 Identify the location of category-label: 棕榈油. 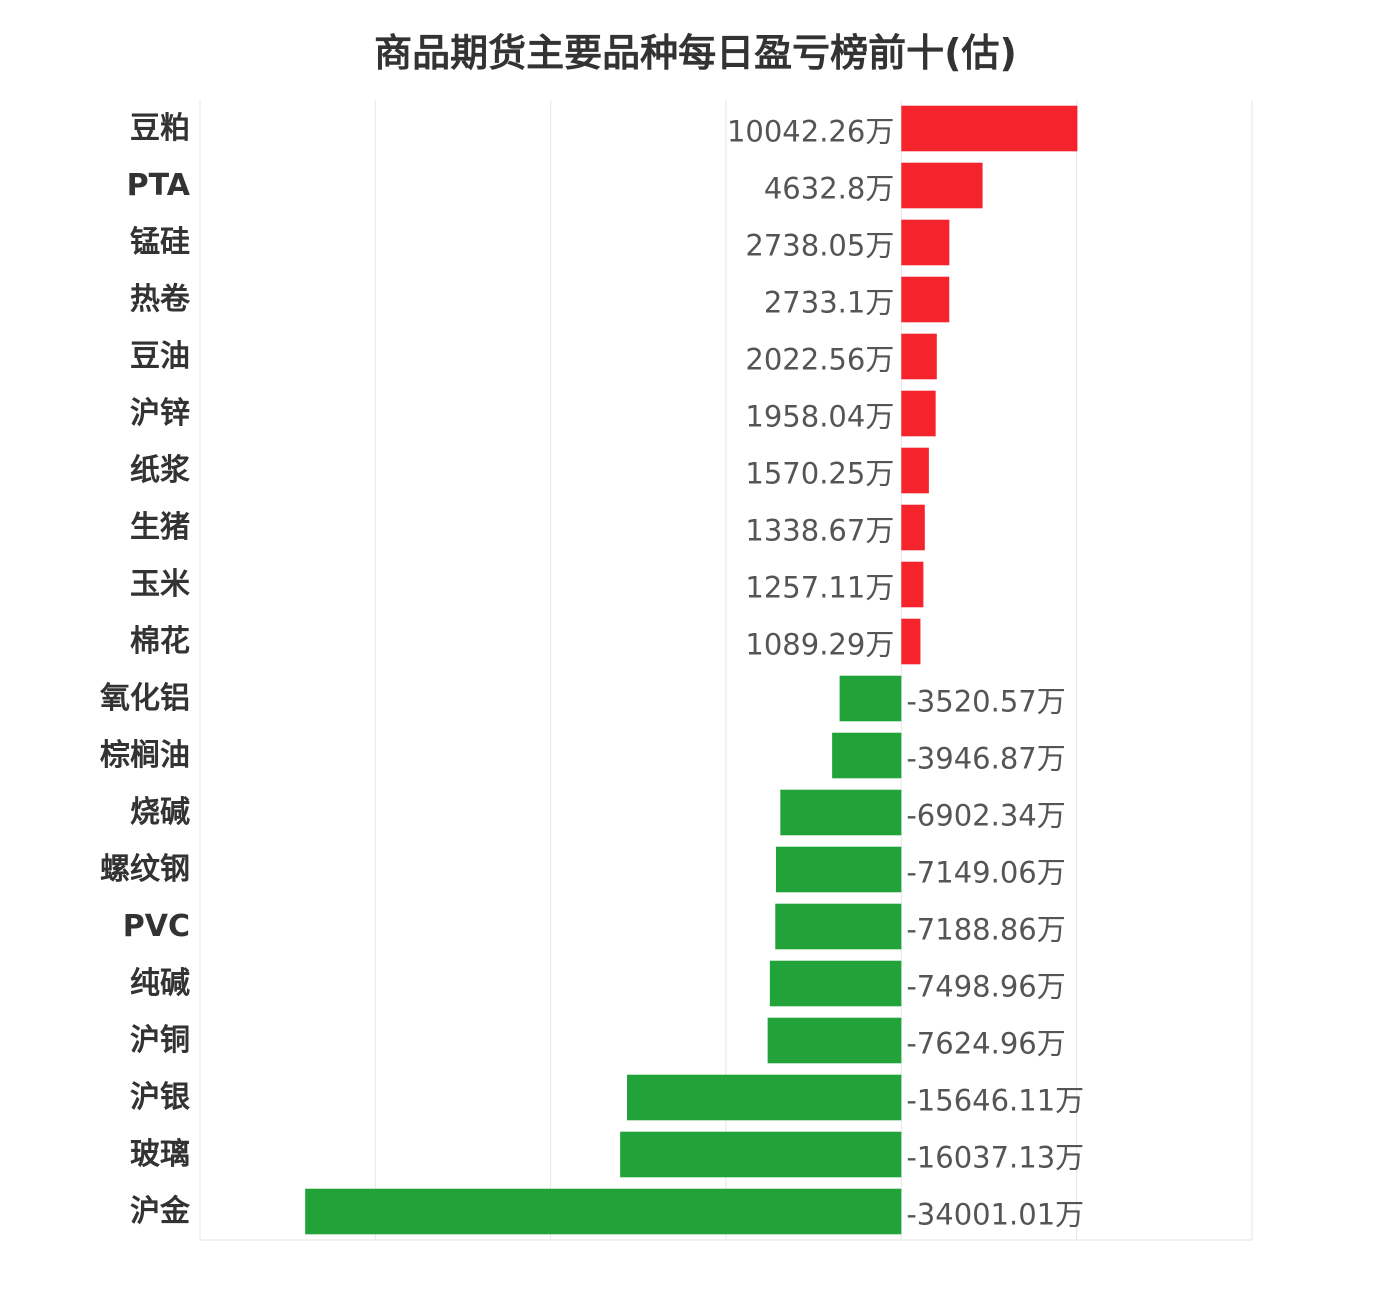
(145, 755).